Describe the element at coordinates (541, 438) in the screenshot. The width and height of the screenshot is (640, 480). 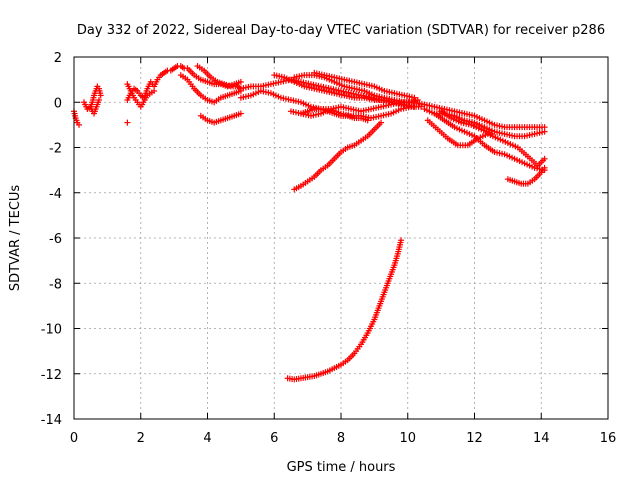
I see `x-tick-label: 14` at that location.